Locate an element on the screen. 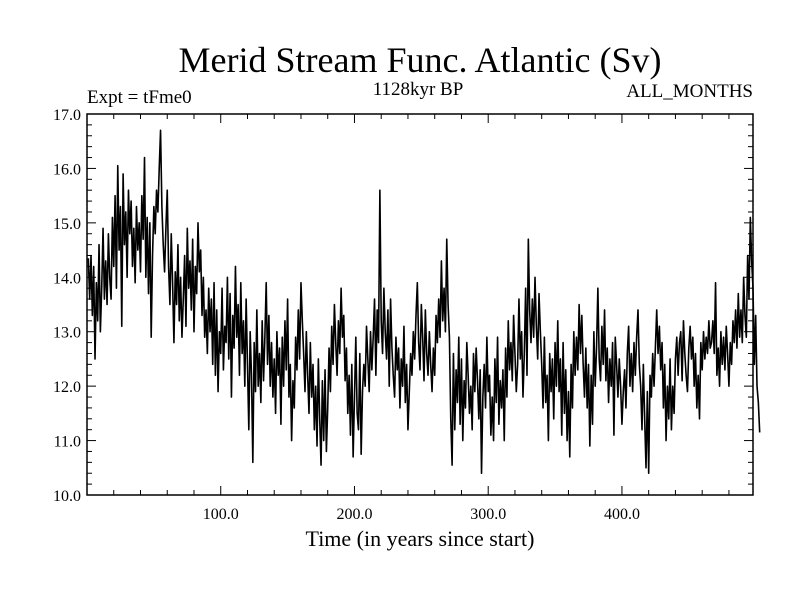  y-tick-label: 15.0 is located at coordinates (67, 224).